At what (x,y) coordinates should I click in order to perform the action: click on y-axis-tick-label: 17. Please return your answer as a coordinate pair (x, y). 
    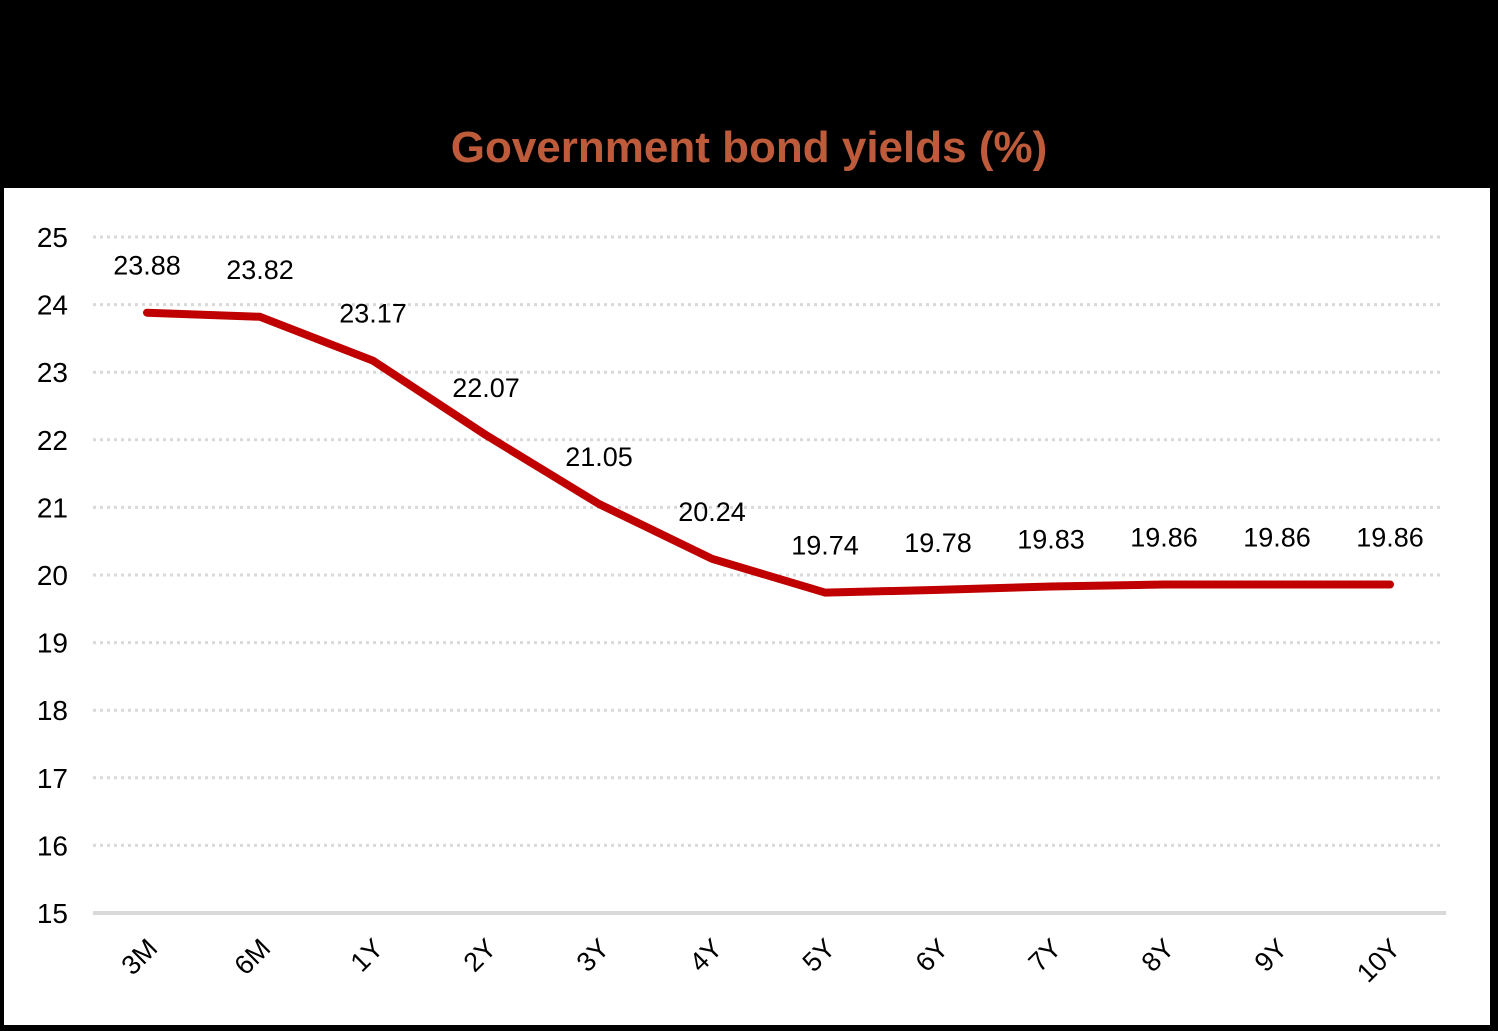
    Looking at the image, I should click on (52, 778).